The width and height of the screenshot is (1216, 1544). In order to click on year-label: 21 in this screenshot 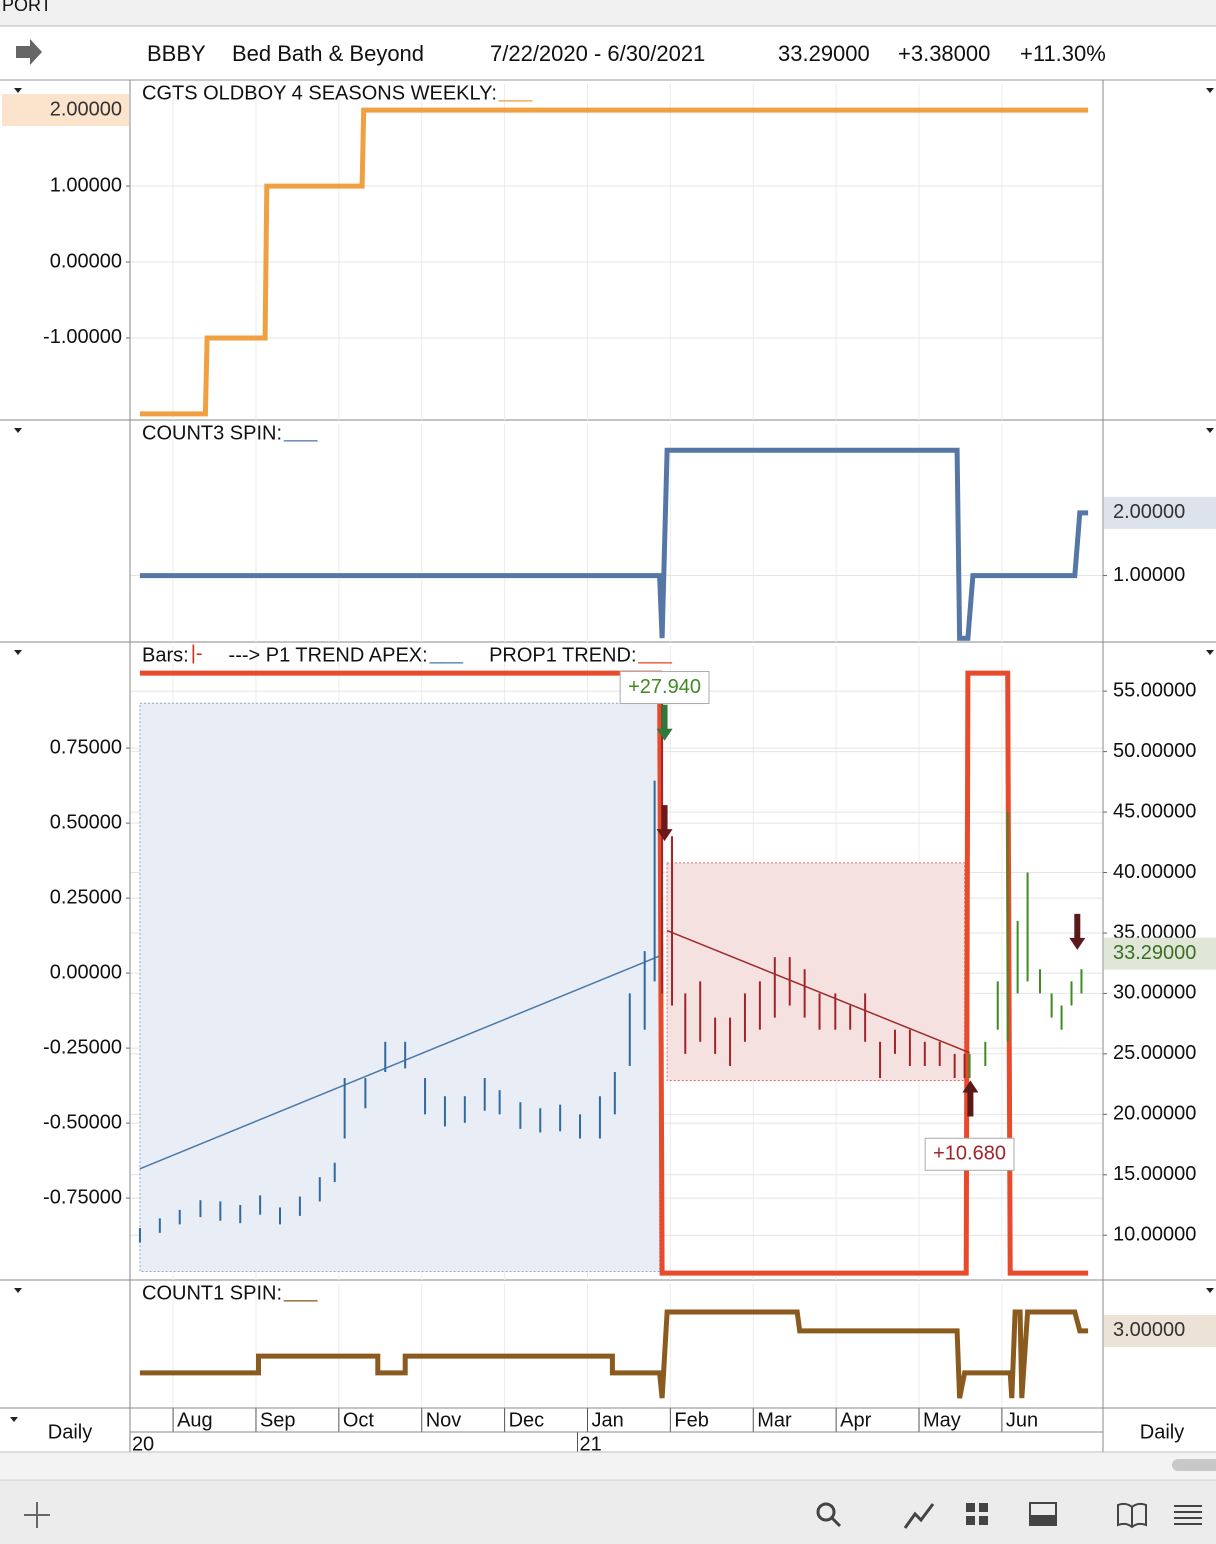, I will do `click(590, 1444)`.